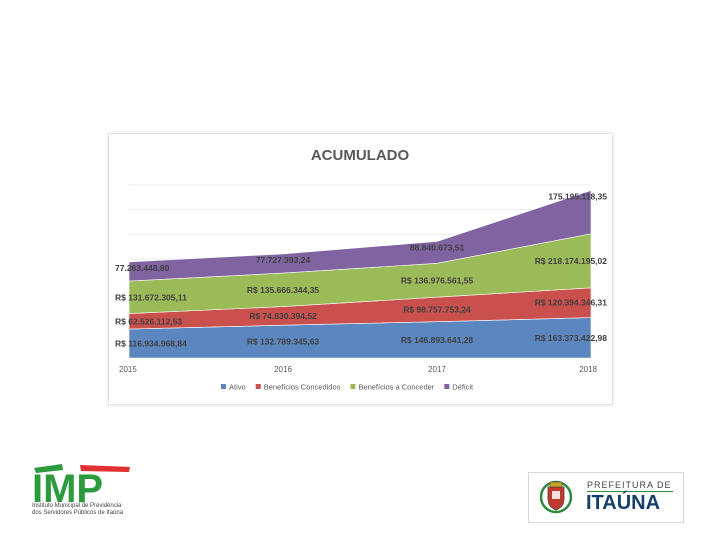  I want to click on legend-swatch-ativo, so click(223, 386).